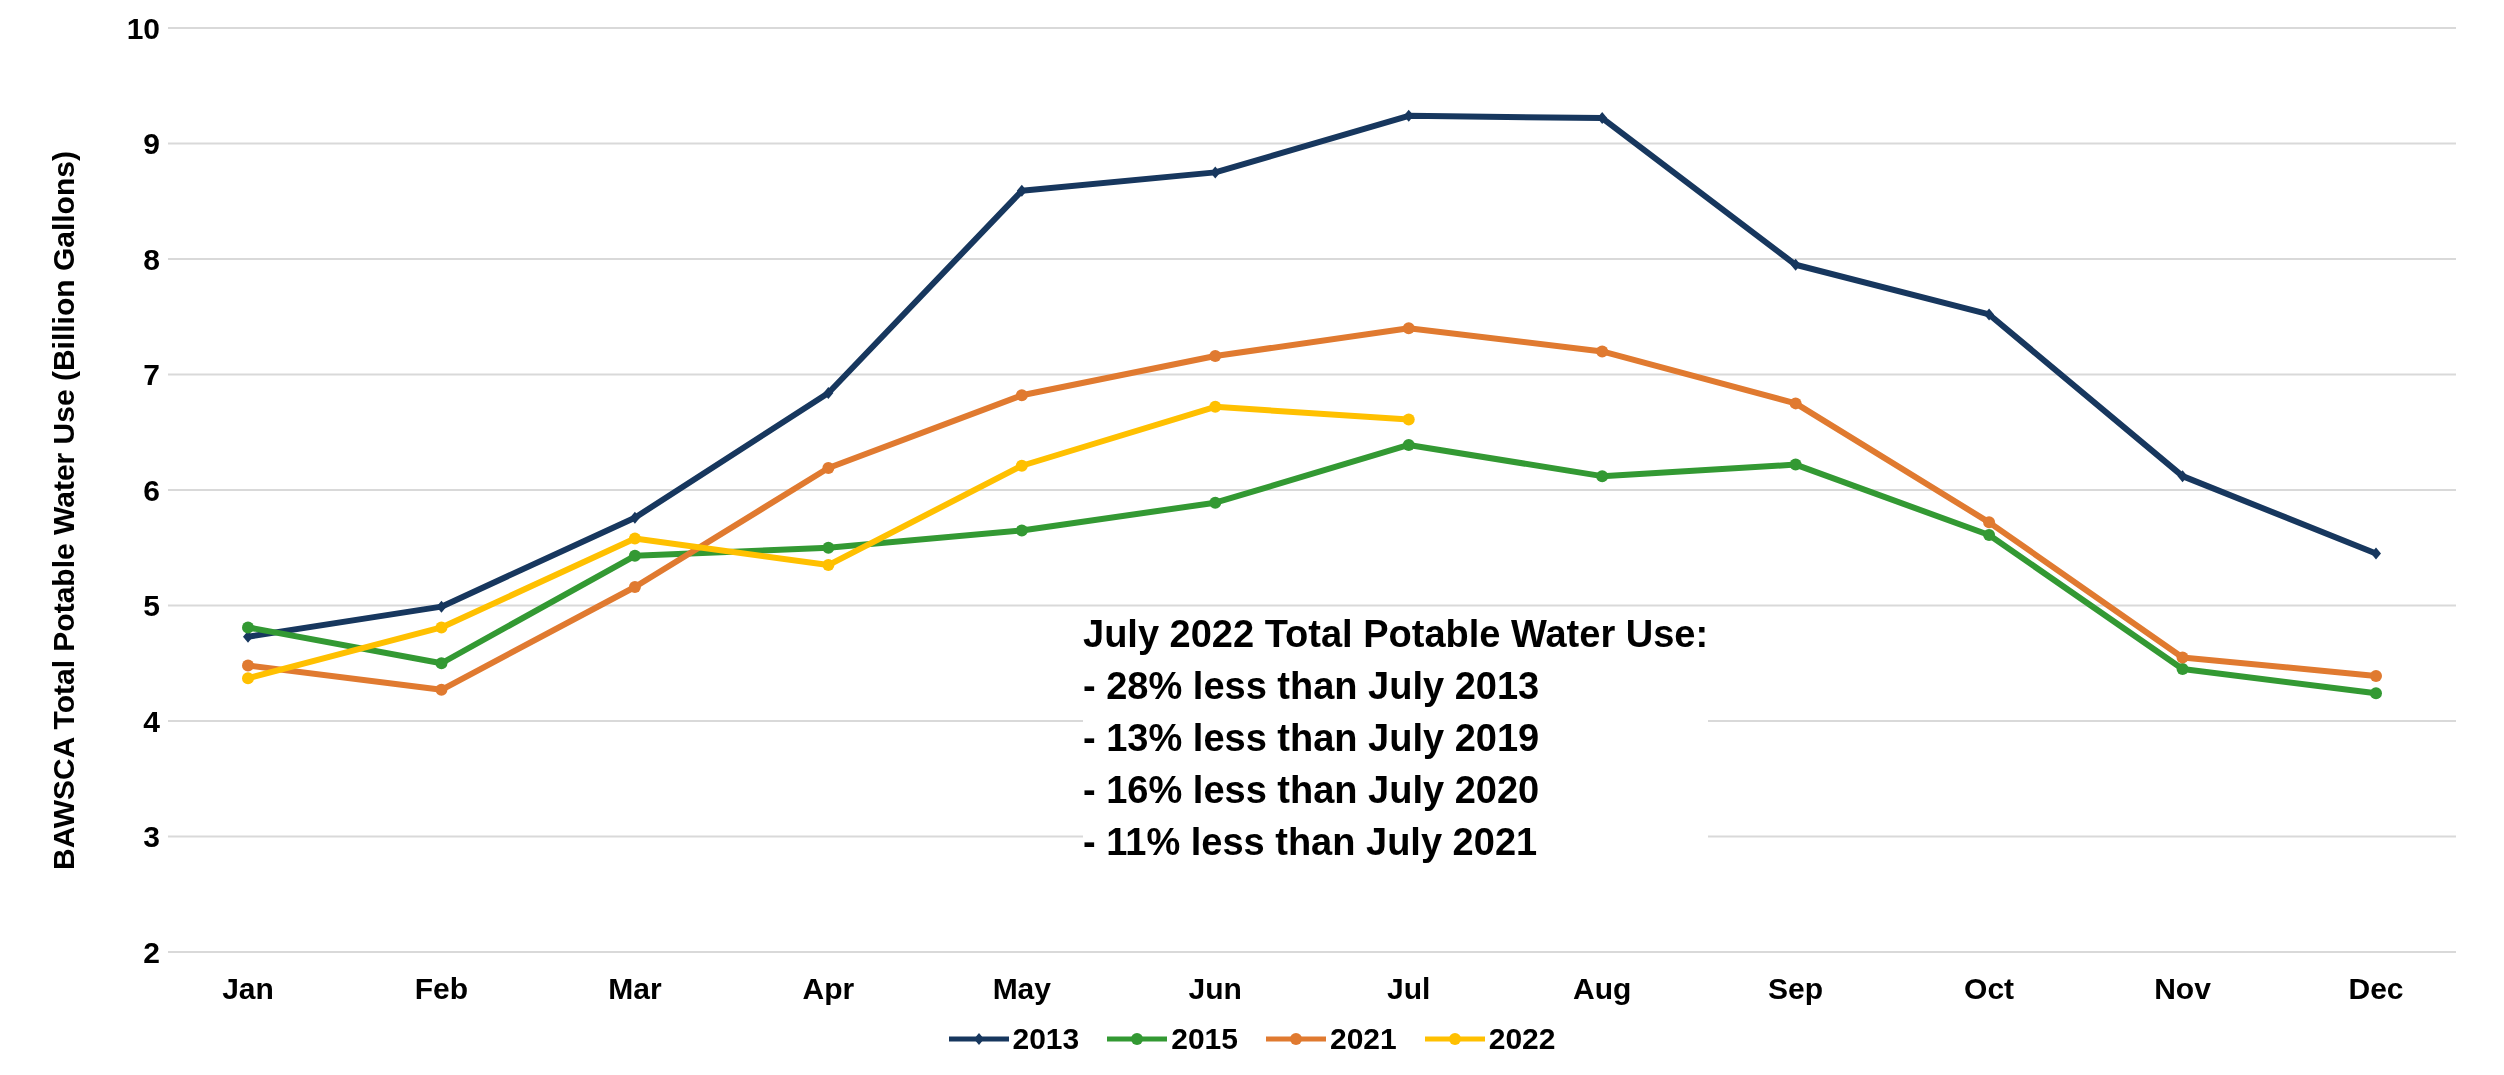 The width and height of the screenshot is (2504, 1075). What do you see at coordinates (1796, 989) in the screenshot?
I see `x-tick-label: Sep` at bounding box center [1796, 989].